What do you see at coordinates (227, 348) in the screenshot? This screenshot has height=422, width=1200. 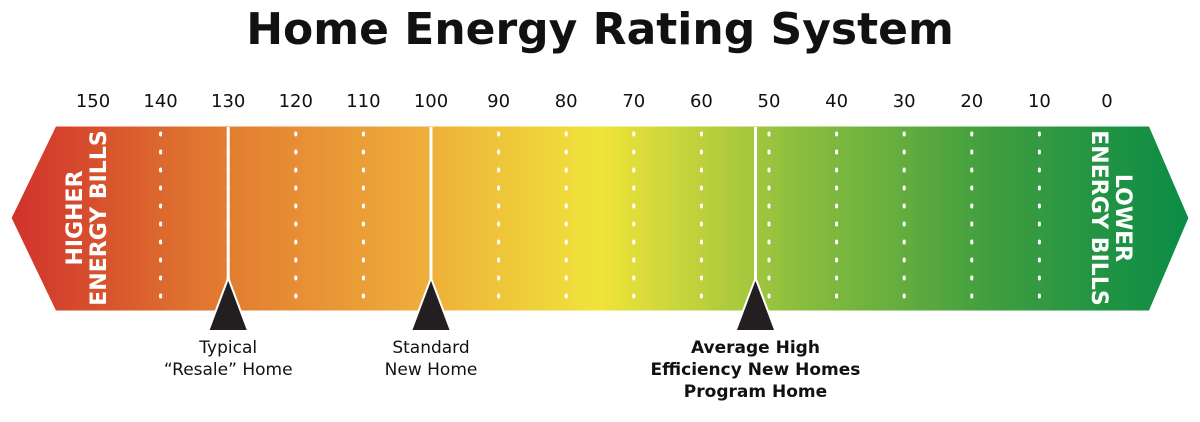 I see `marker-label: Typical` at bounding box center [227, 348].